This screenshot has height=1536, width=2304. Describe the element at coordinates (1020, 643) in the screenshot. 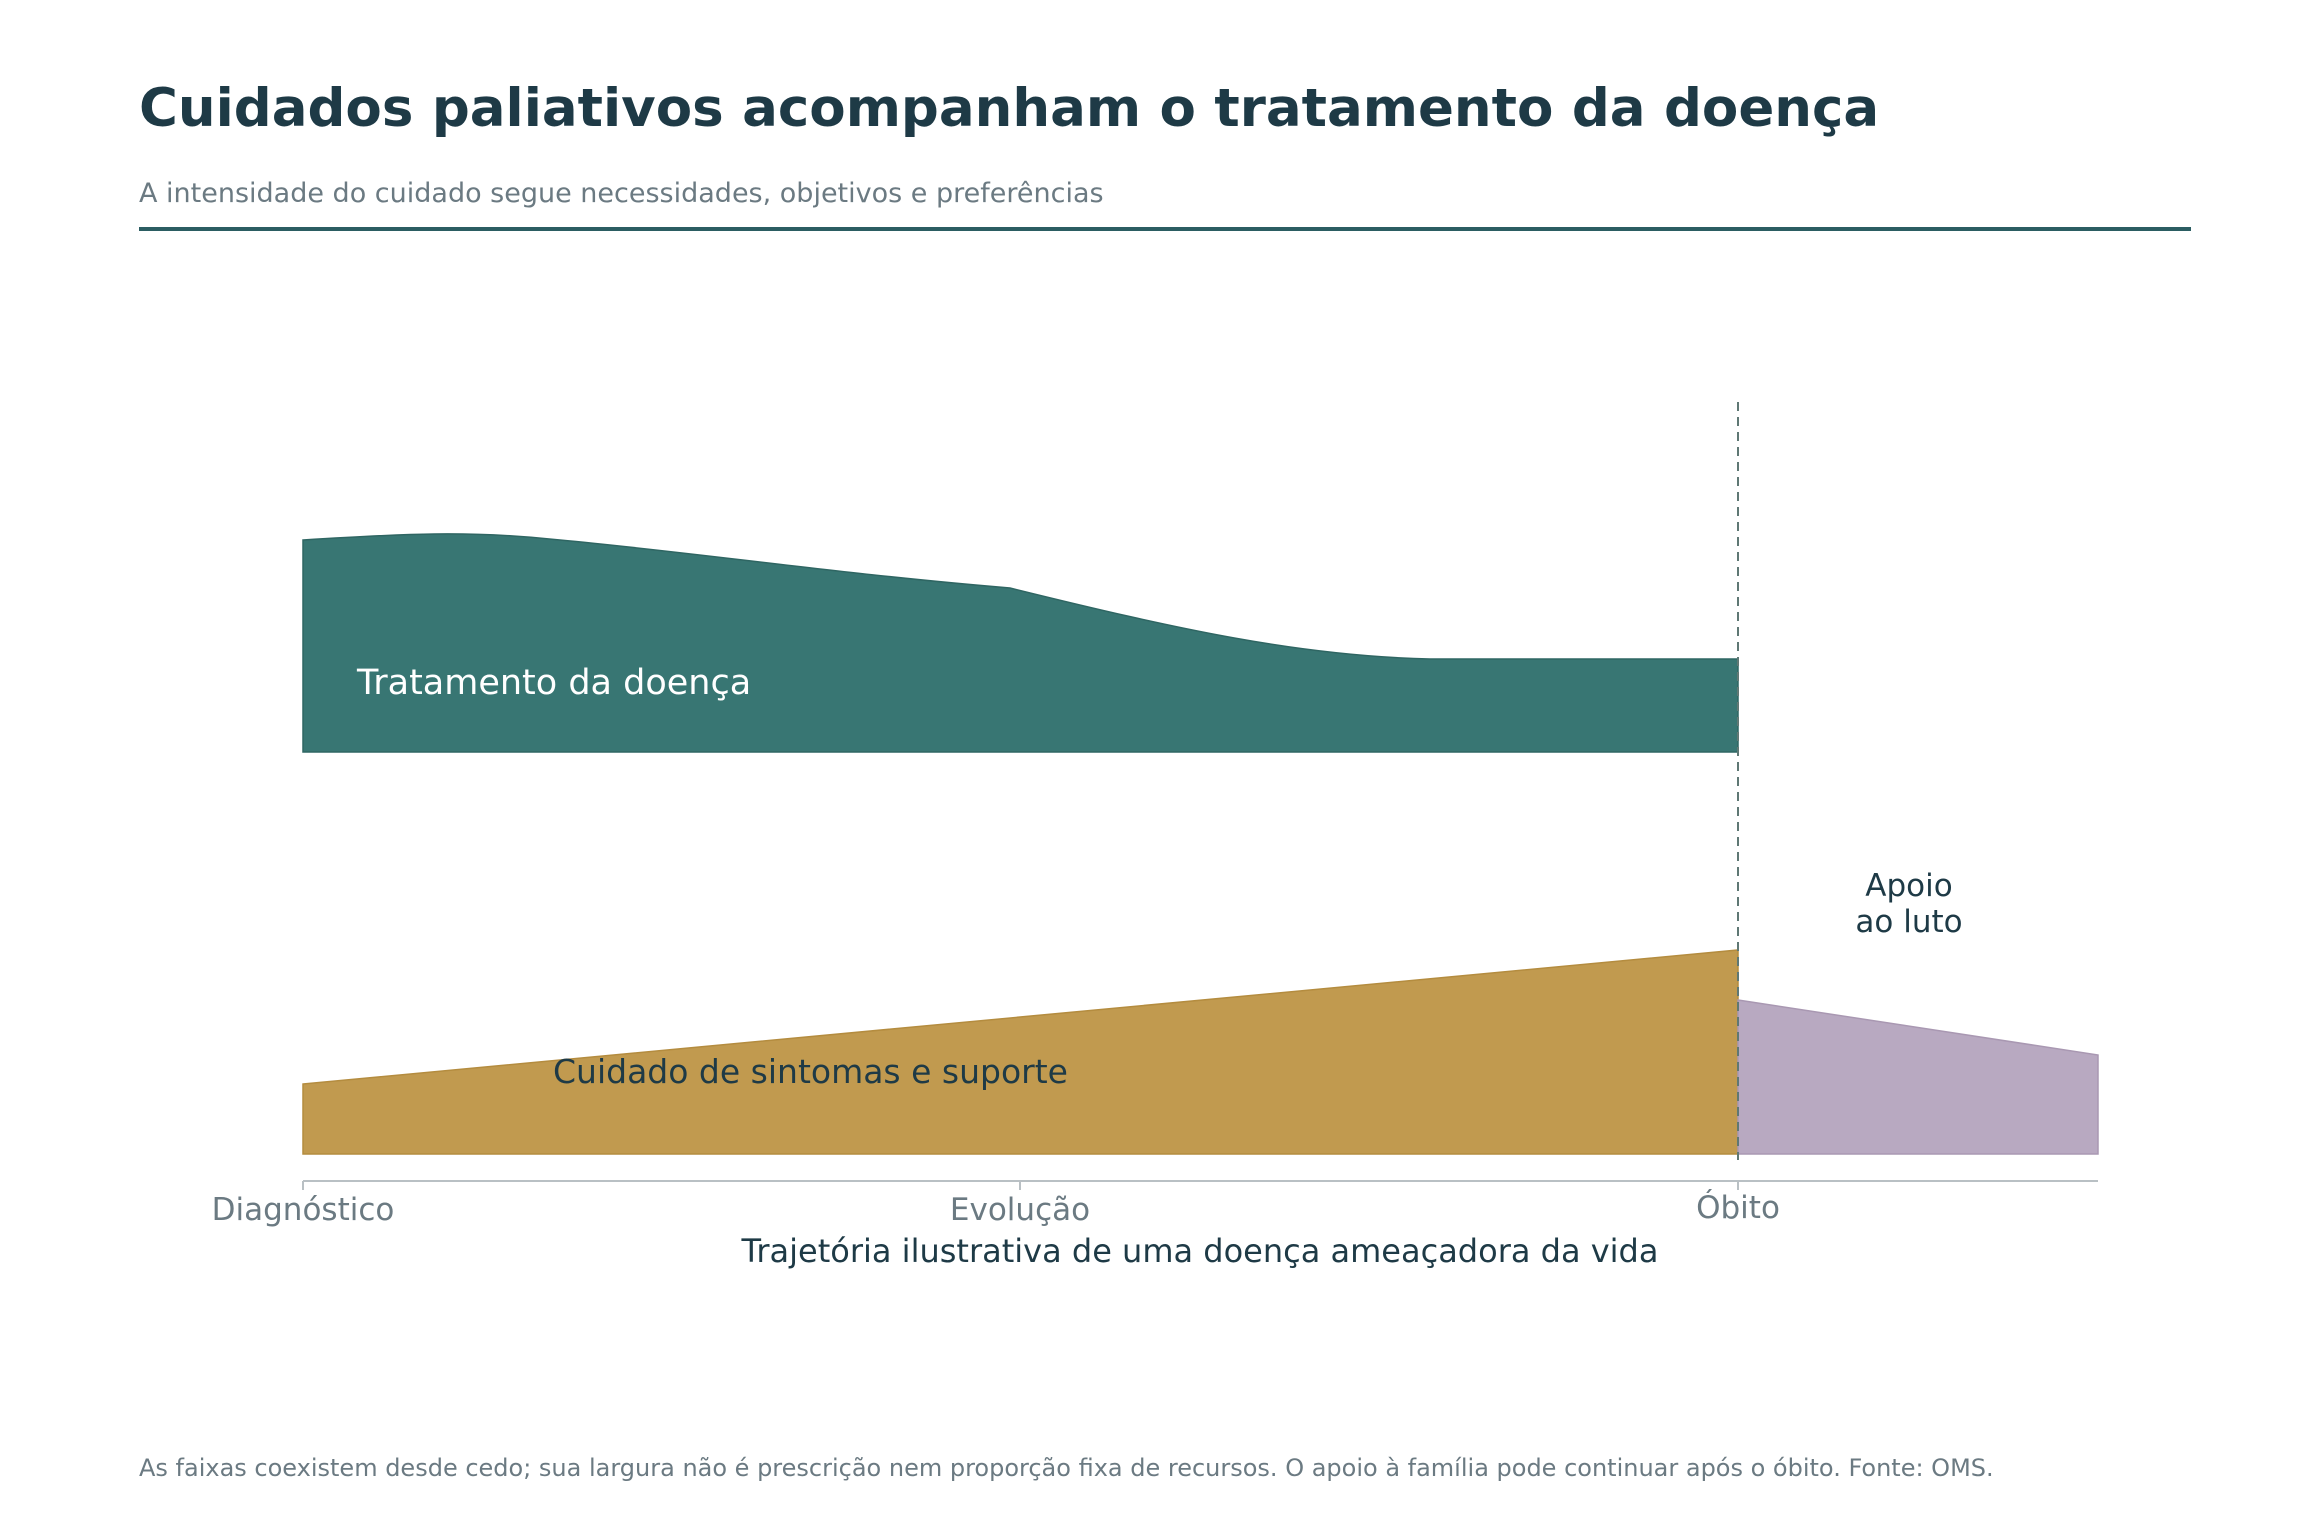

I see `disease-treatment-band` at that location.